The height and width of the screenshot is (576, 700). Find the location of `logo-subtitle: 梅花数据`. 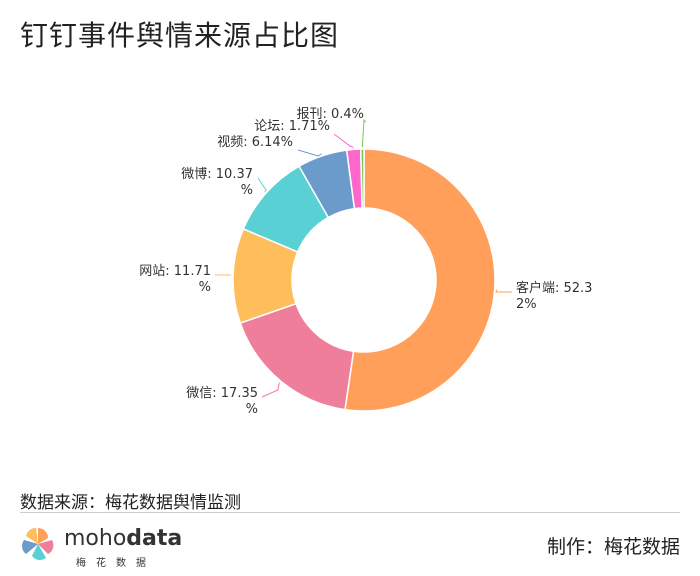

logo-subtitle: 梅花数据 is located at coordinates (116, 563).